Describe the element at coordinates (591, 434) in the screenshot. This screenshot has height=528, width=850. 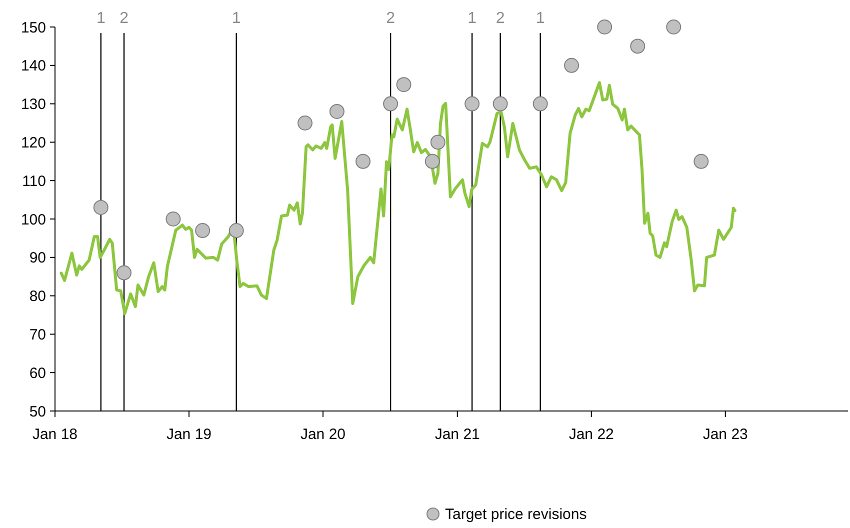
I see `x-tick-label: Jan 22` at that location.